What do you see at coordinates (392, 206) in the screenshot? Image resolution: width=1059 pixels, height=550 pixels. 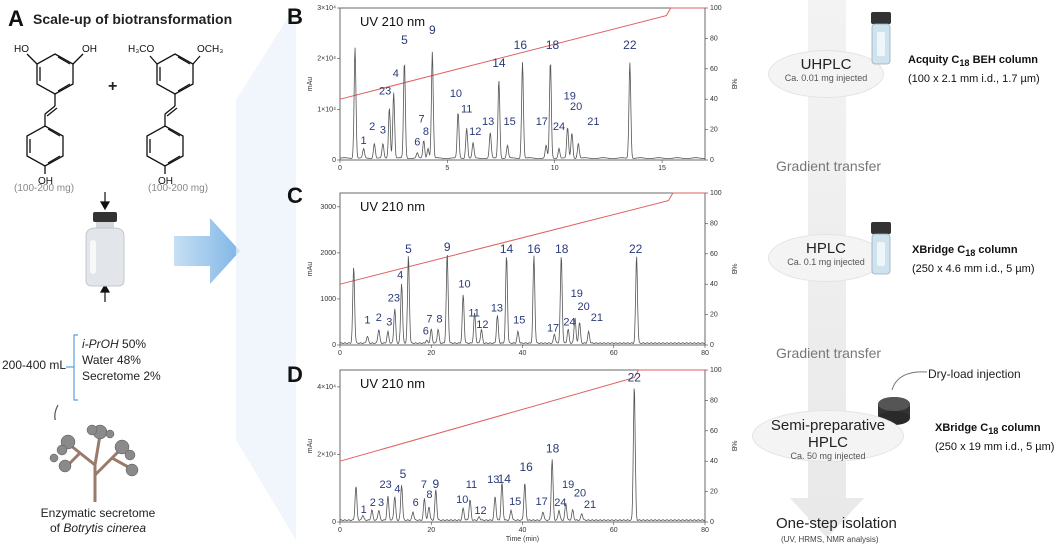 I see `uv-wavelength-label: UV 210 nm` at bounding box center [392, 206].